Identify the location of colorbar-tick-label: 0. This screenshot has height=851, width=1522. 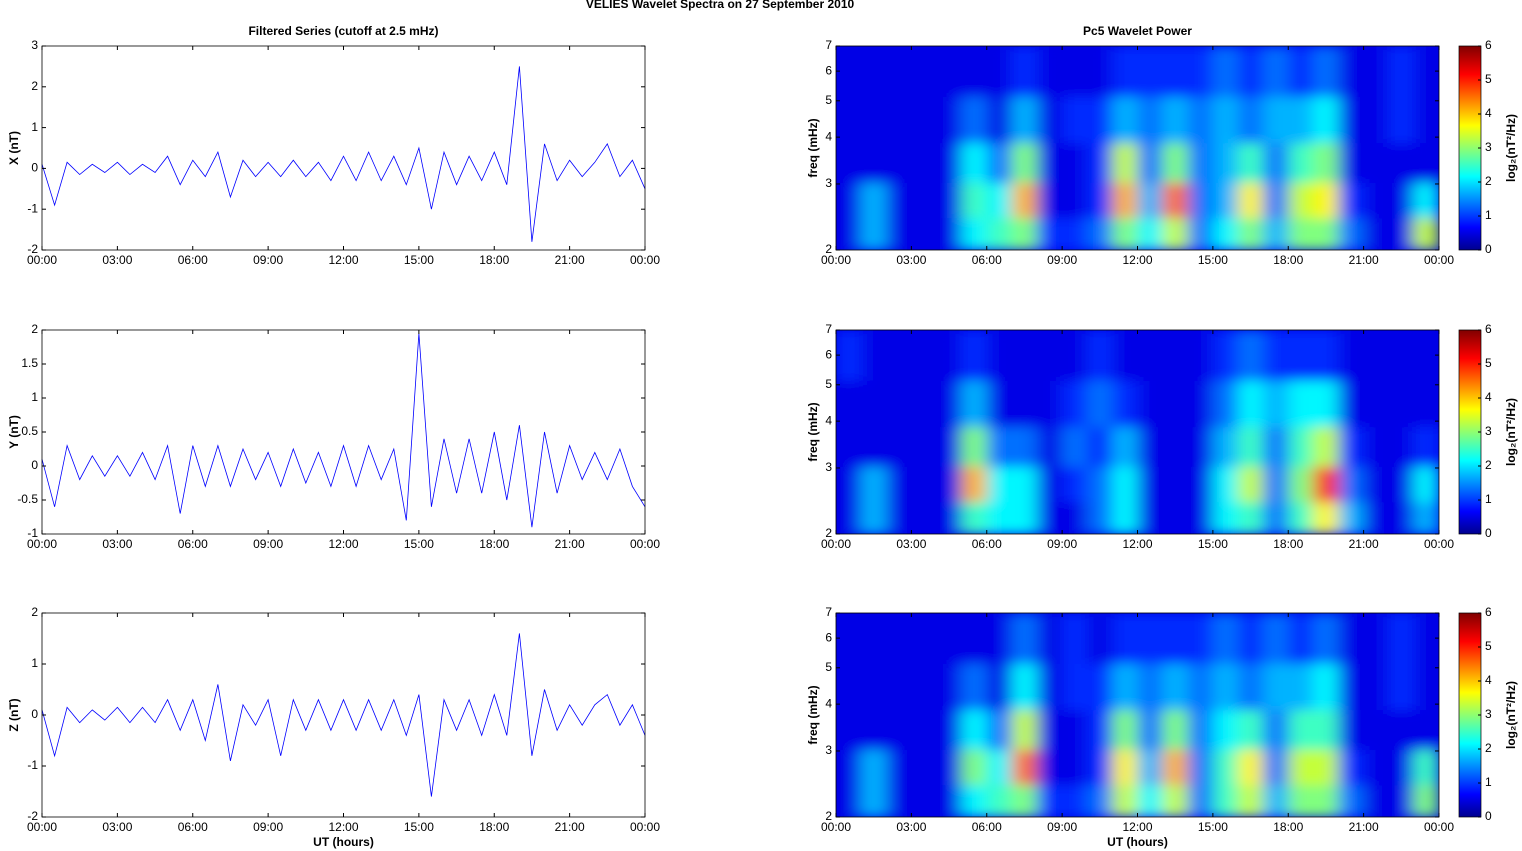
(1488, 533).